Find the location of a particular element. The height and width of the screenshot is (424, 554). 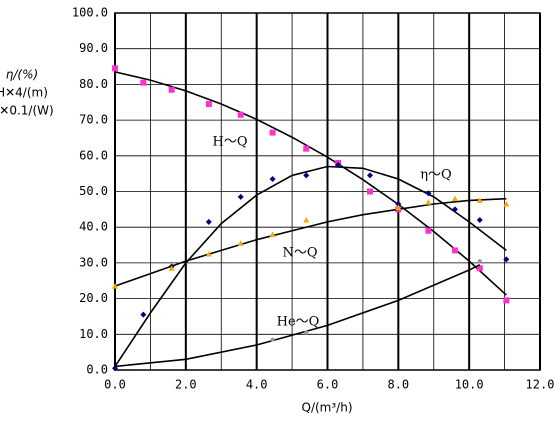

y-tick-label: 40.0 is located at coordinates (93, 227).